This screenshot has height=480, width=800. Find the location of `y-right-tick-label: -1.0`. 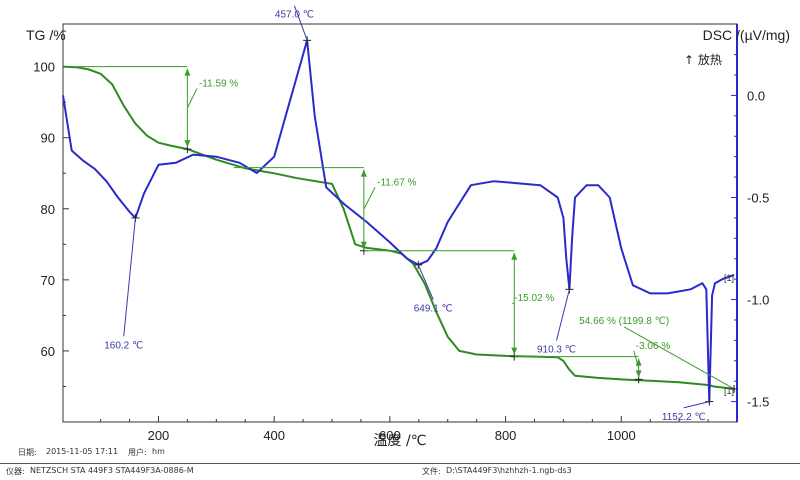

y-right-tick-label: -1.0 is located at coordinates (758, 300).